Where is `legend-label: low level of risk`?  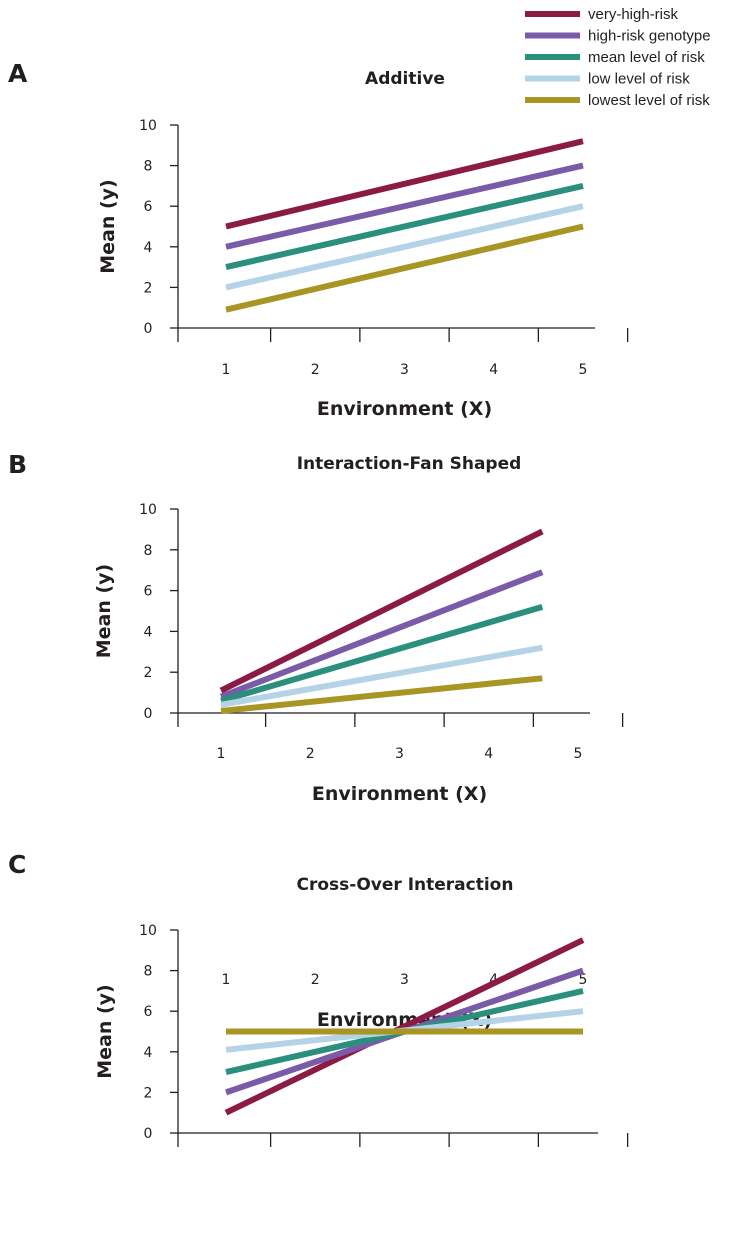 legend-label: low level of risk is located at coordinates (639, 79).